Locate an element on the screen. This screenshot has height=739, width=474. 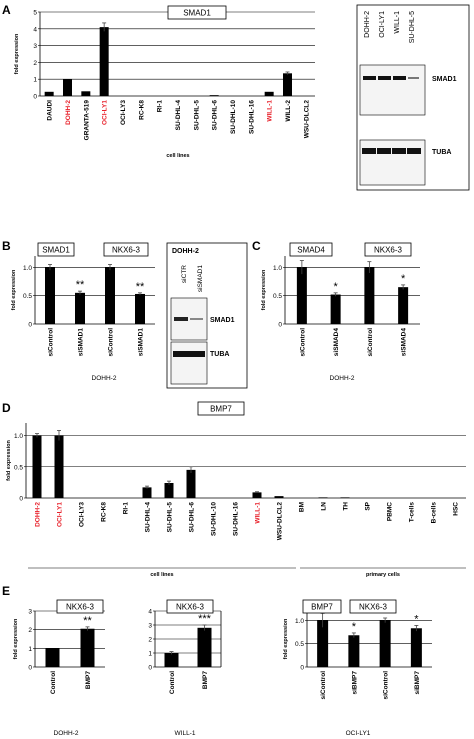
panel-d-title-box is located at coordinates (221, 408).